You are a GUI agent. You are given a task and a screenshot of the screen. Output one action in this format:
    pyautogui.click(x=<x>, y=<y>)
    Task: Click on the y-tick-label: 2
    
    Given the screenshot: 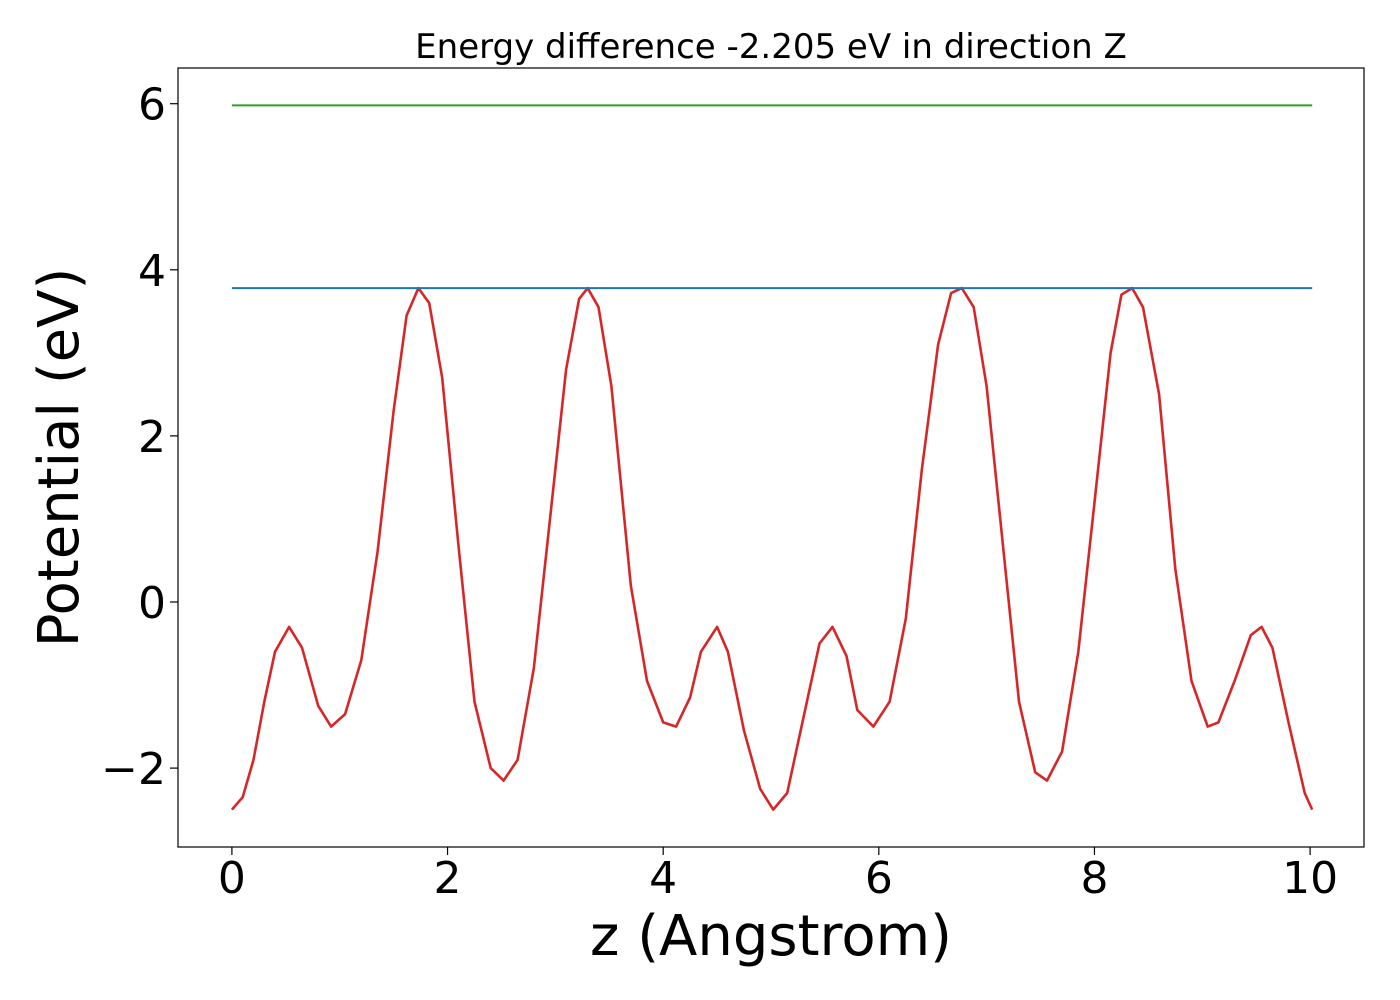 What is the action you would take?
    pyautogui.click(x=152, y=437)
    